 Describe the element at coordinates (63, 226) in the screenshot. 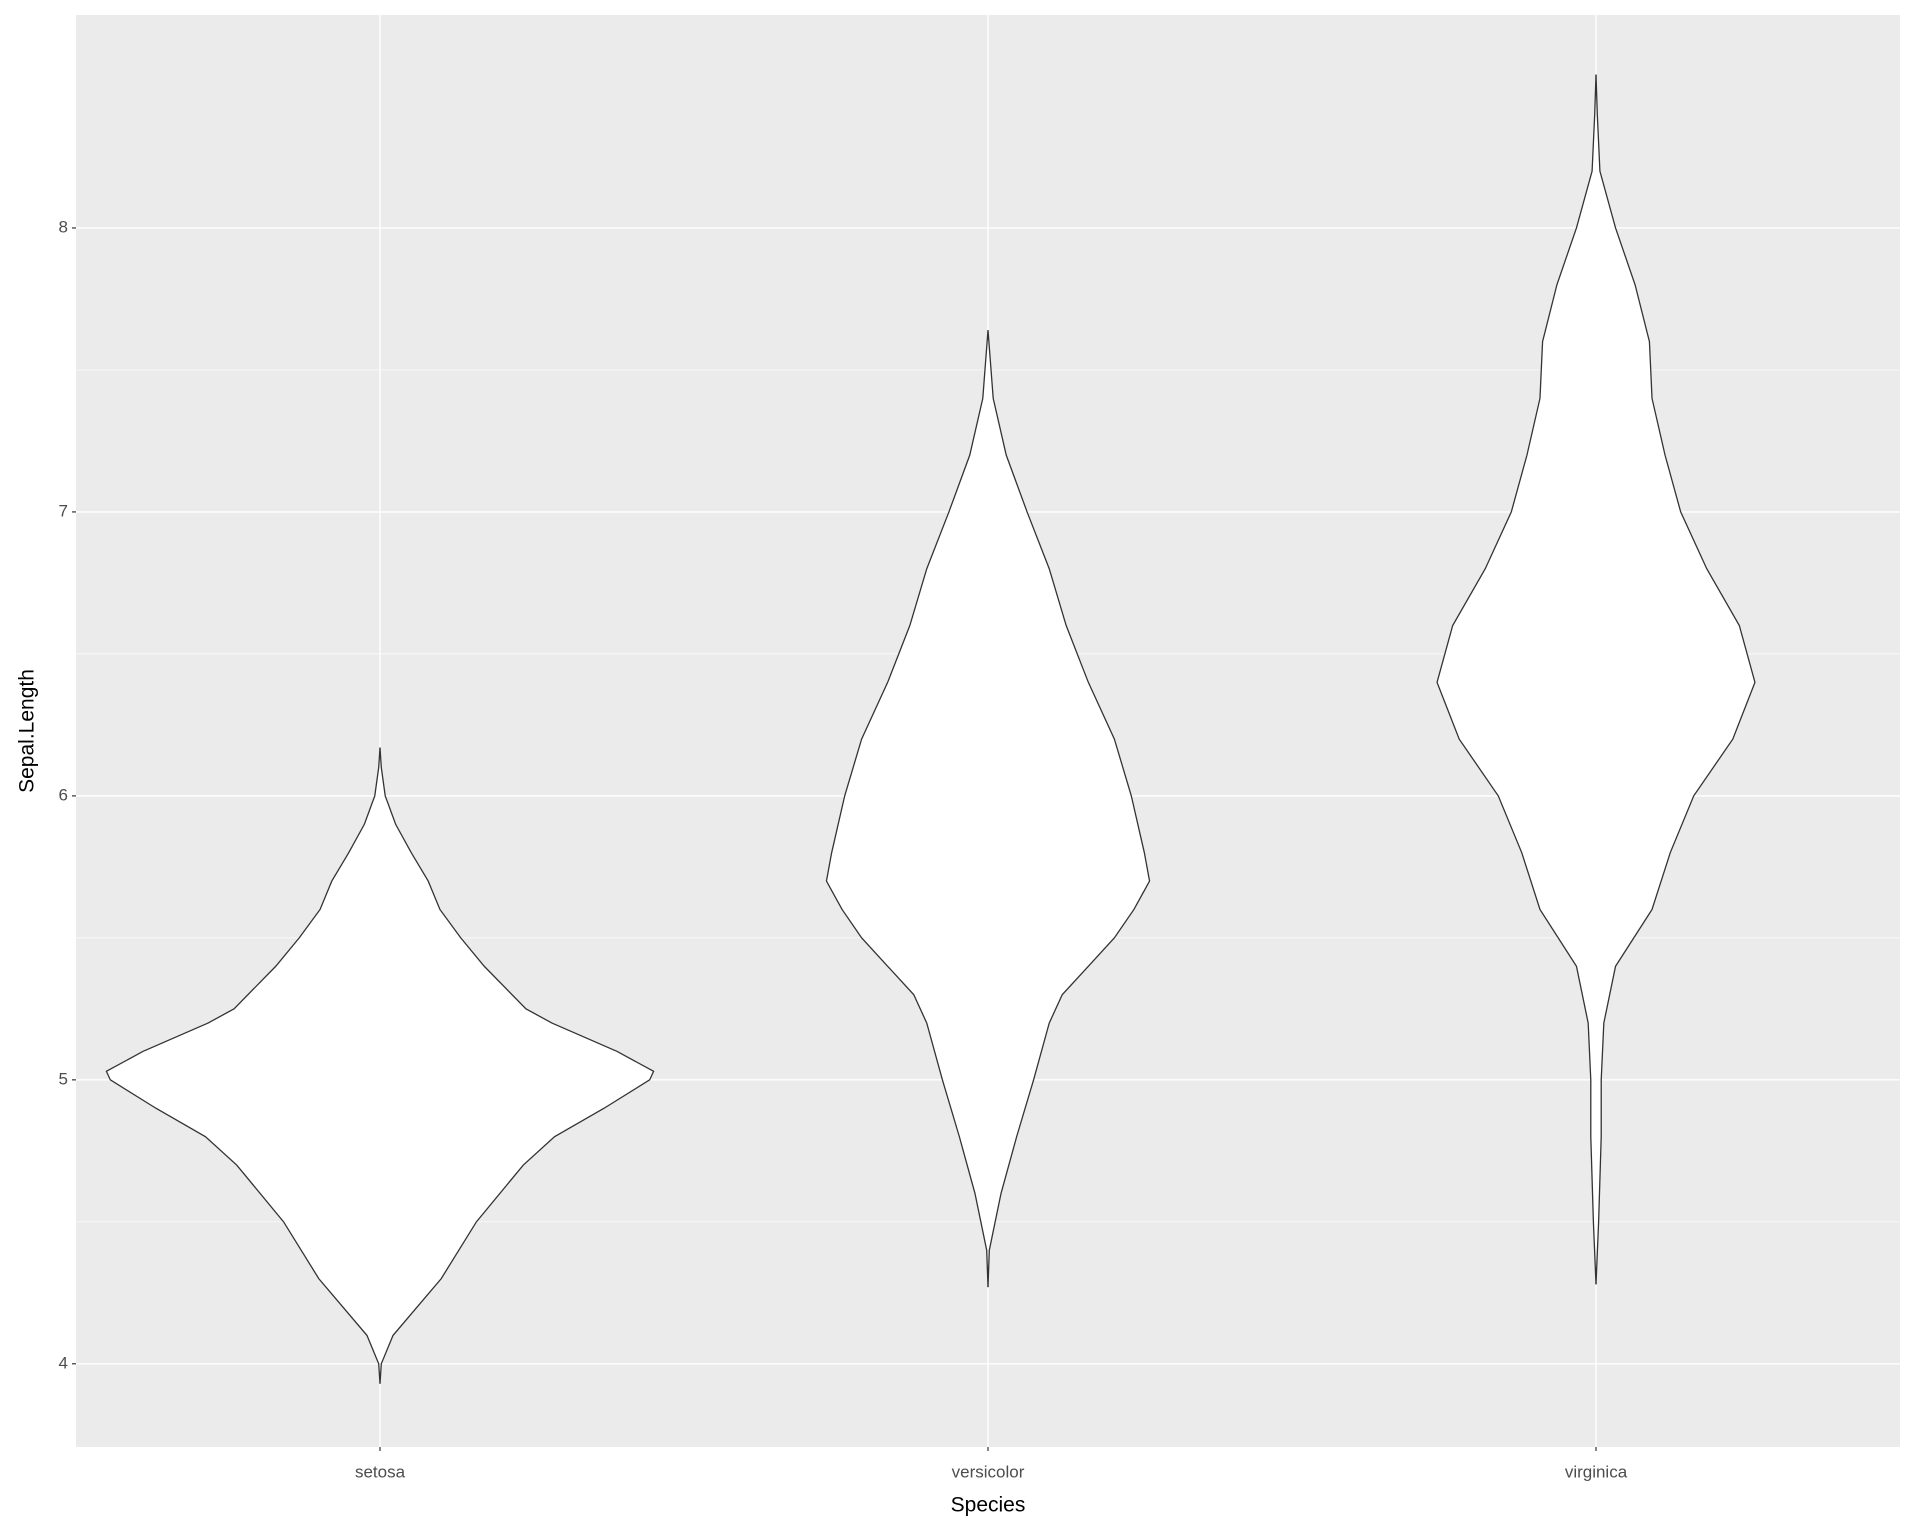

I see `y-tick-label: 8` at that location.